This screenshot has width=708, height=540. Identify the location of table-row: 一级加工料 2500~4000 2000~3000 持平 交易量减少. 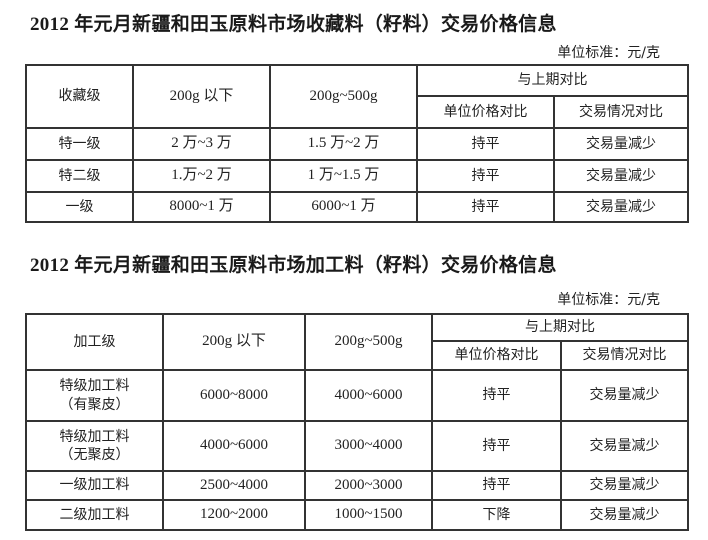
(357, 485).